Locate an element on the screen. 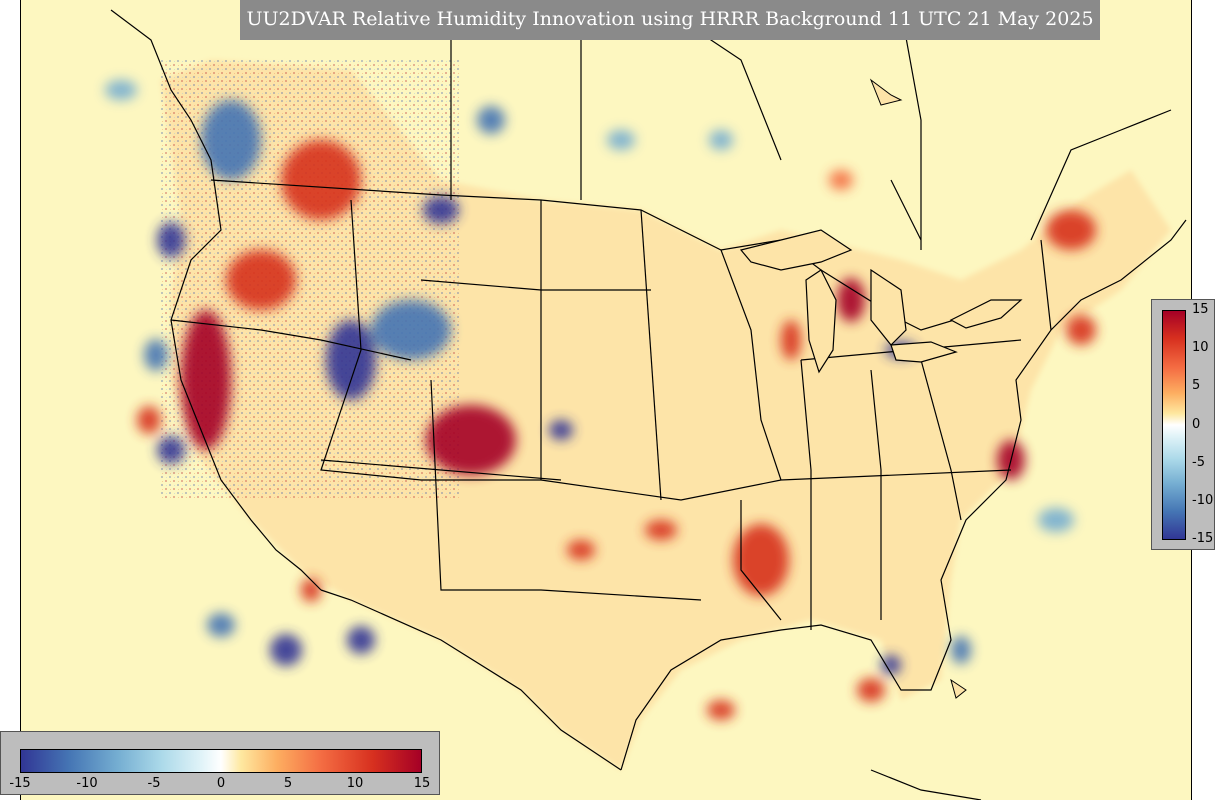 This screenshot has width=1216, height=800. colorbar-vertical-tick: -10 is located at coordinates (1203, 500).